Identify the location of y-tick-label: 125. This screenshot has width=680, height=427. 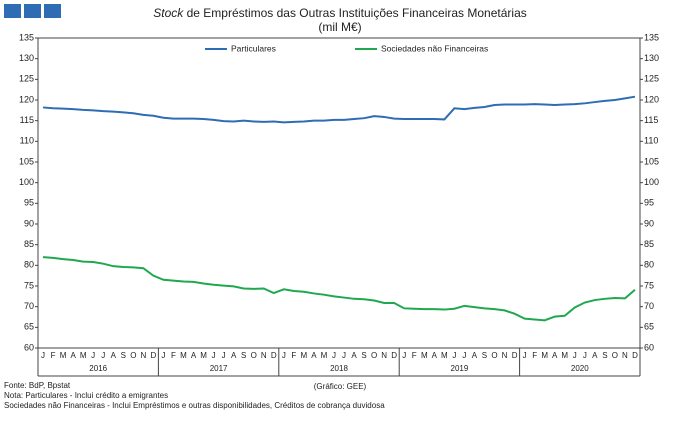
(26, 79).